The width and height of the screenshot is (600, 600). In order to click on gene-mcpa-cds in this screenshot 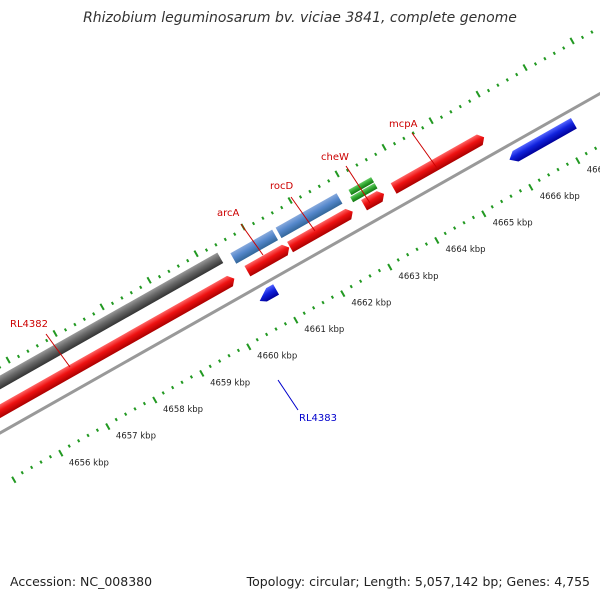, I will do `click(438, 163)`.